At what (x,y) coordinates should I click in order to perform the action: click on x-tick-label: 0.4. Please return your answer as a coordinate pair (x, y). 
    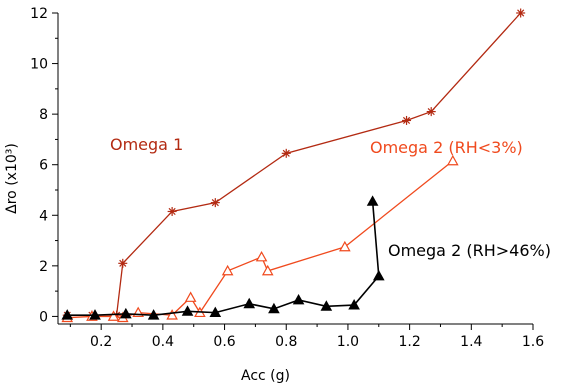
    Looking at the image, I should click on (163, 342).